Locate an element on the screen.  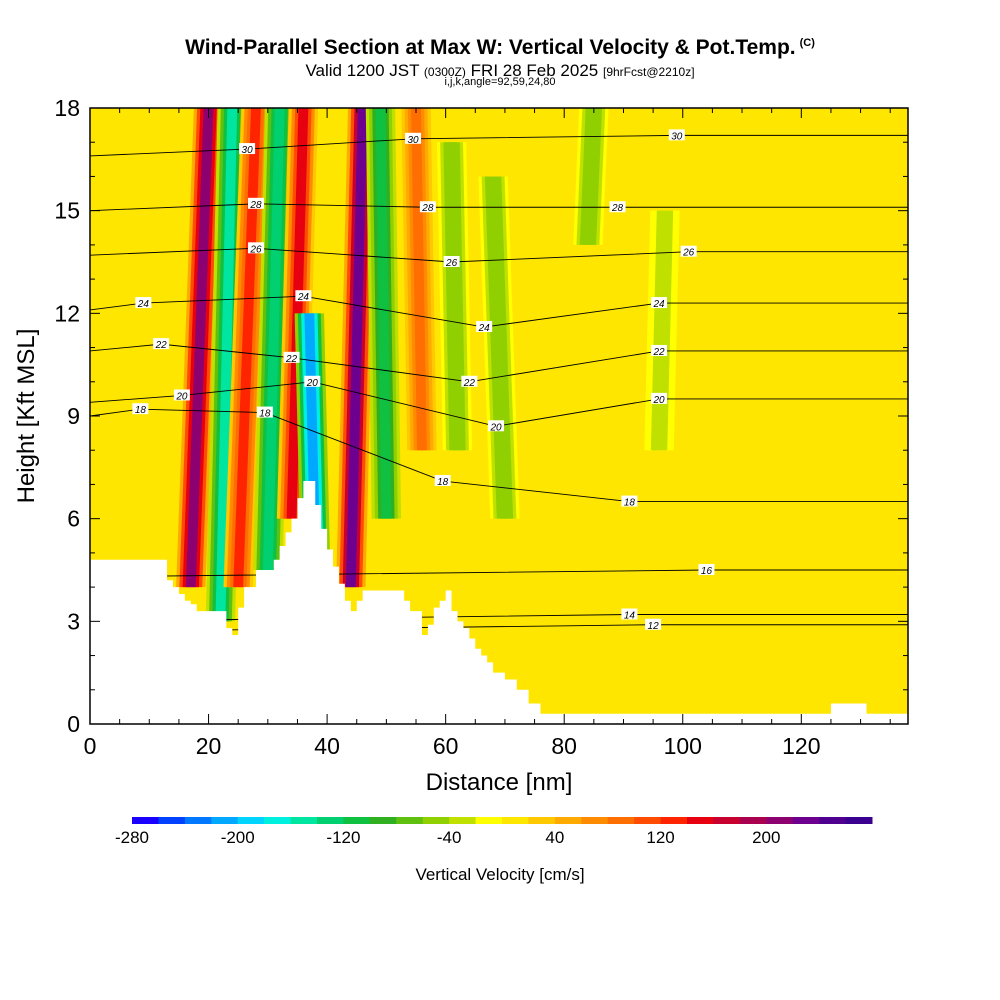
subtitle-ijk: i,j,k,angle=92,59,24,80 is located at coordinates (500, 82).